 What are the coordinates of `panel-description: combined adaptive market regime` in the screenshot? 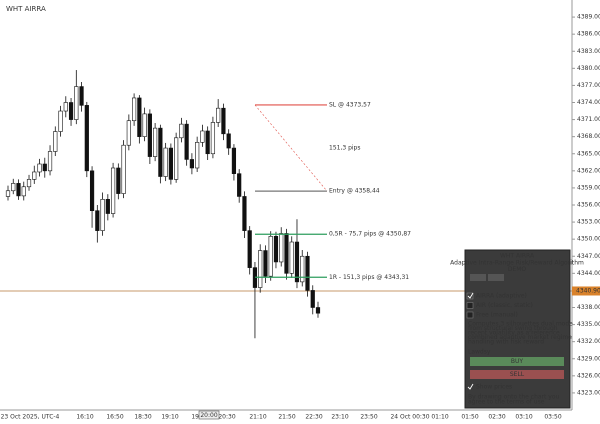 It's located at (520, 337).